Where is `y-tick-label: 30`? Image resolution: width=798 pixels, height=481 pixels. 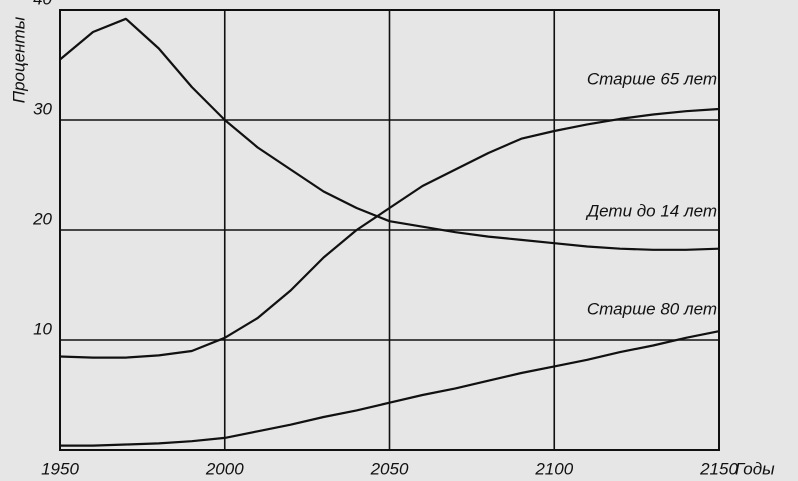
y-tick-label: 30 is located at coordinates (42, 108).